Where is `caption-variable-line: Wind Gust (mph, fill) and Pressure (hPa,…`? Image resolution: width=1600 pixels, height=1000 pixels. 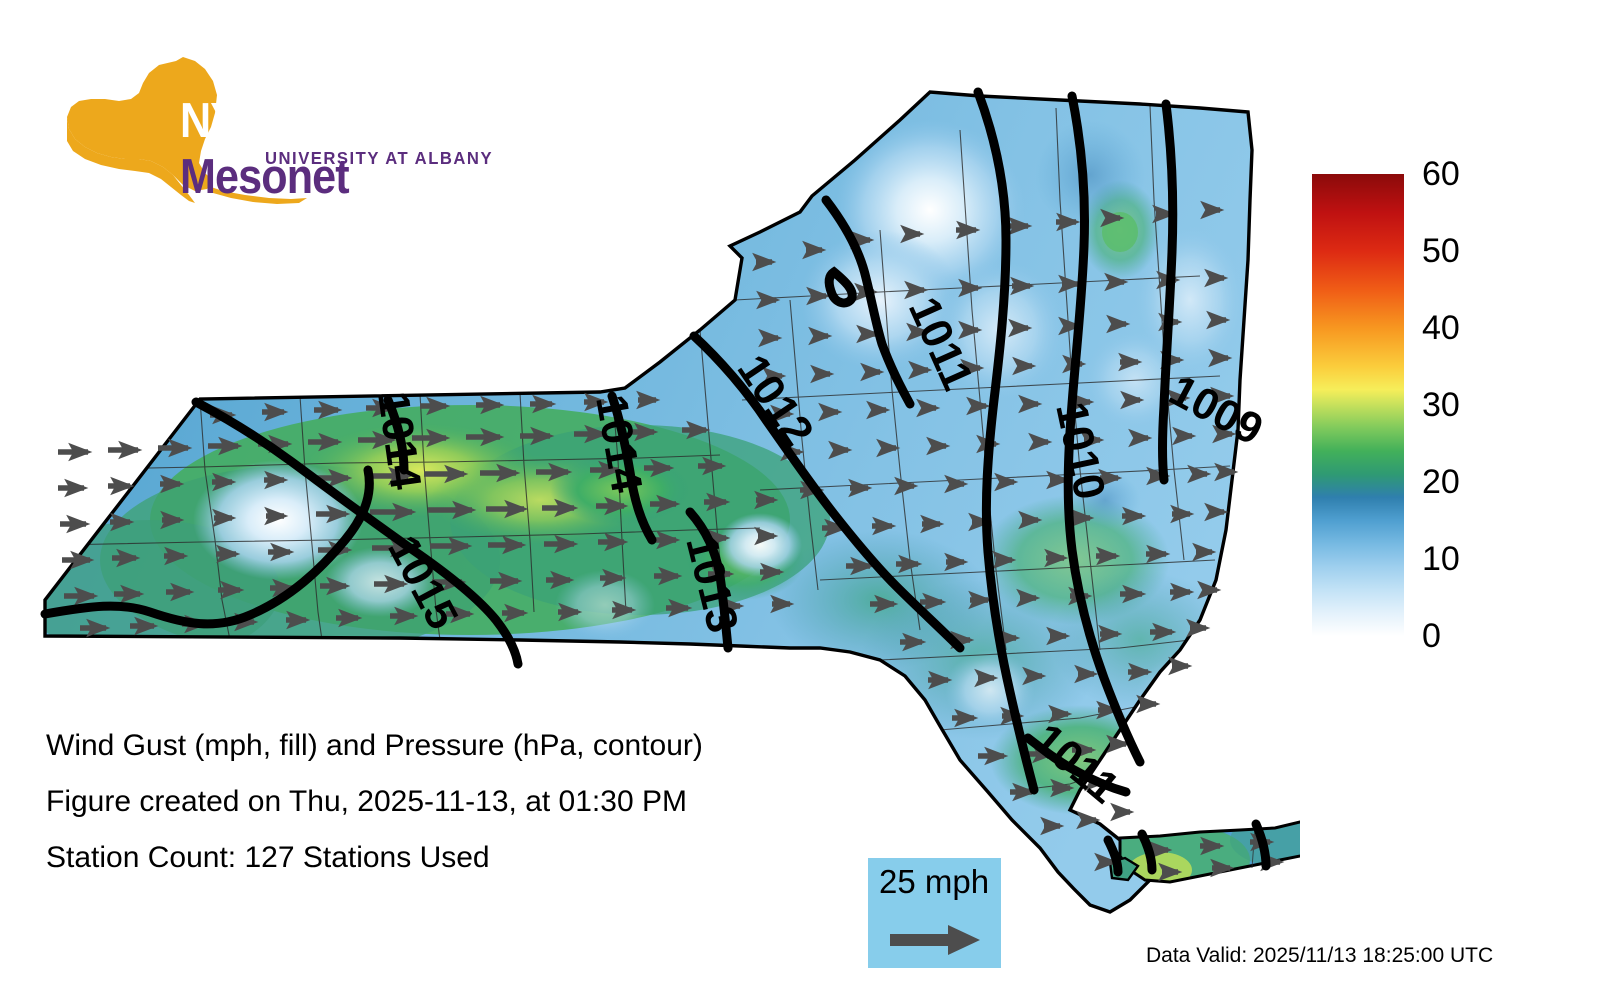
caption-variable-line: Wind Gust (mph, fill) and Pressure (hPa,… is located at coordinates (374, 745).